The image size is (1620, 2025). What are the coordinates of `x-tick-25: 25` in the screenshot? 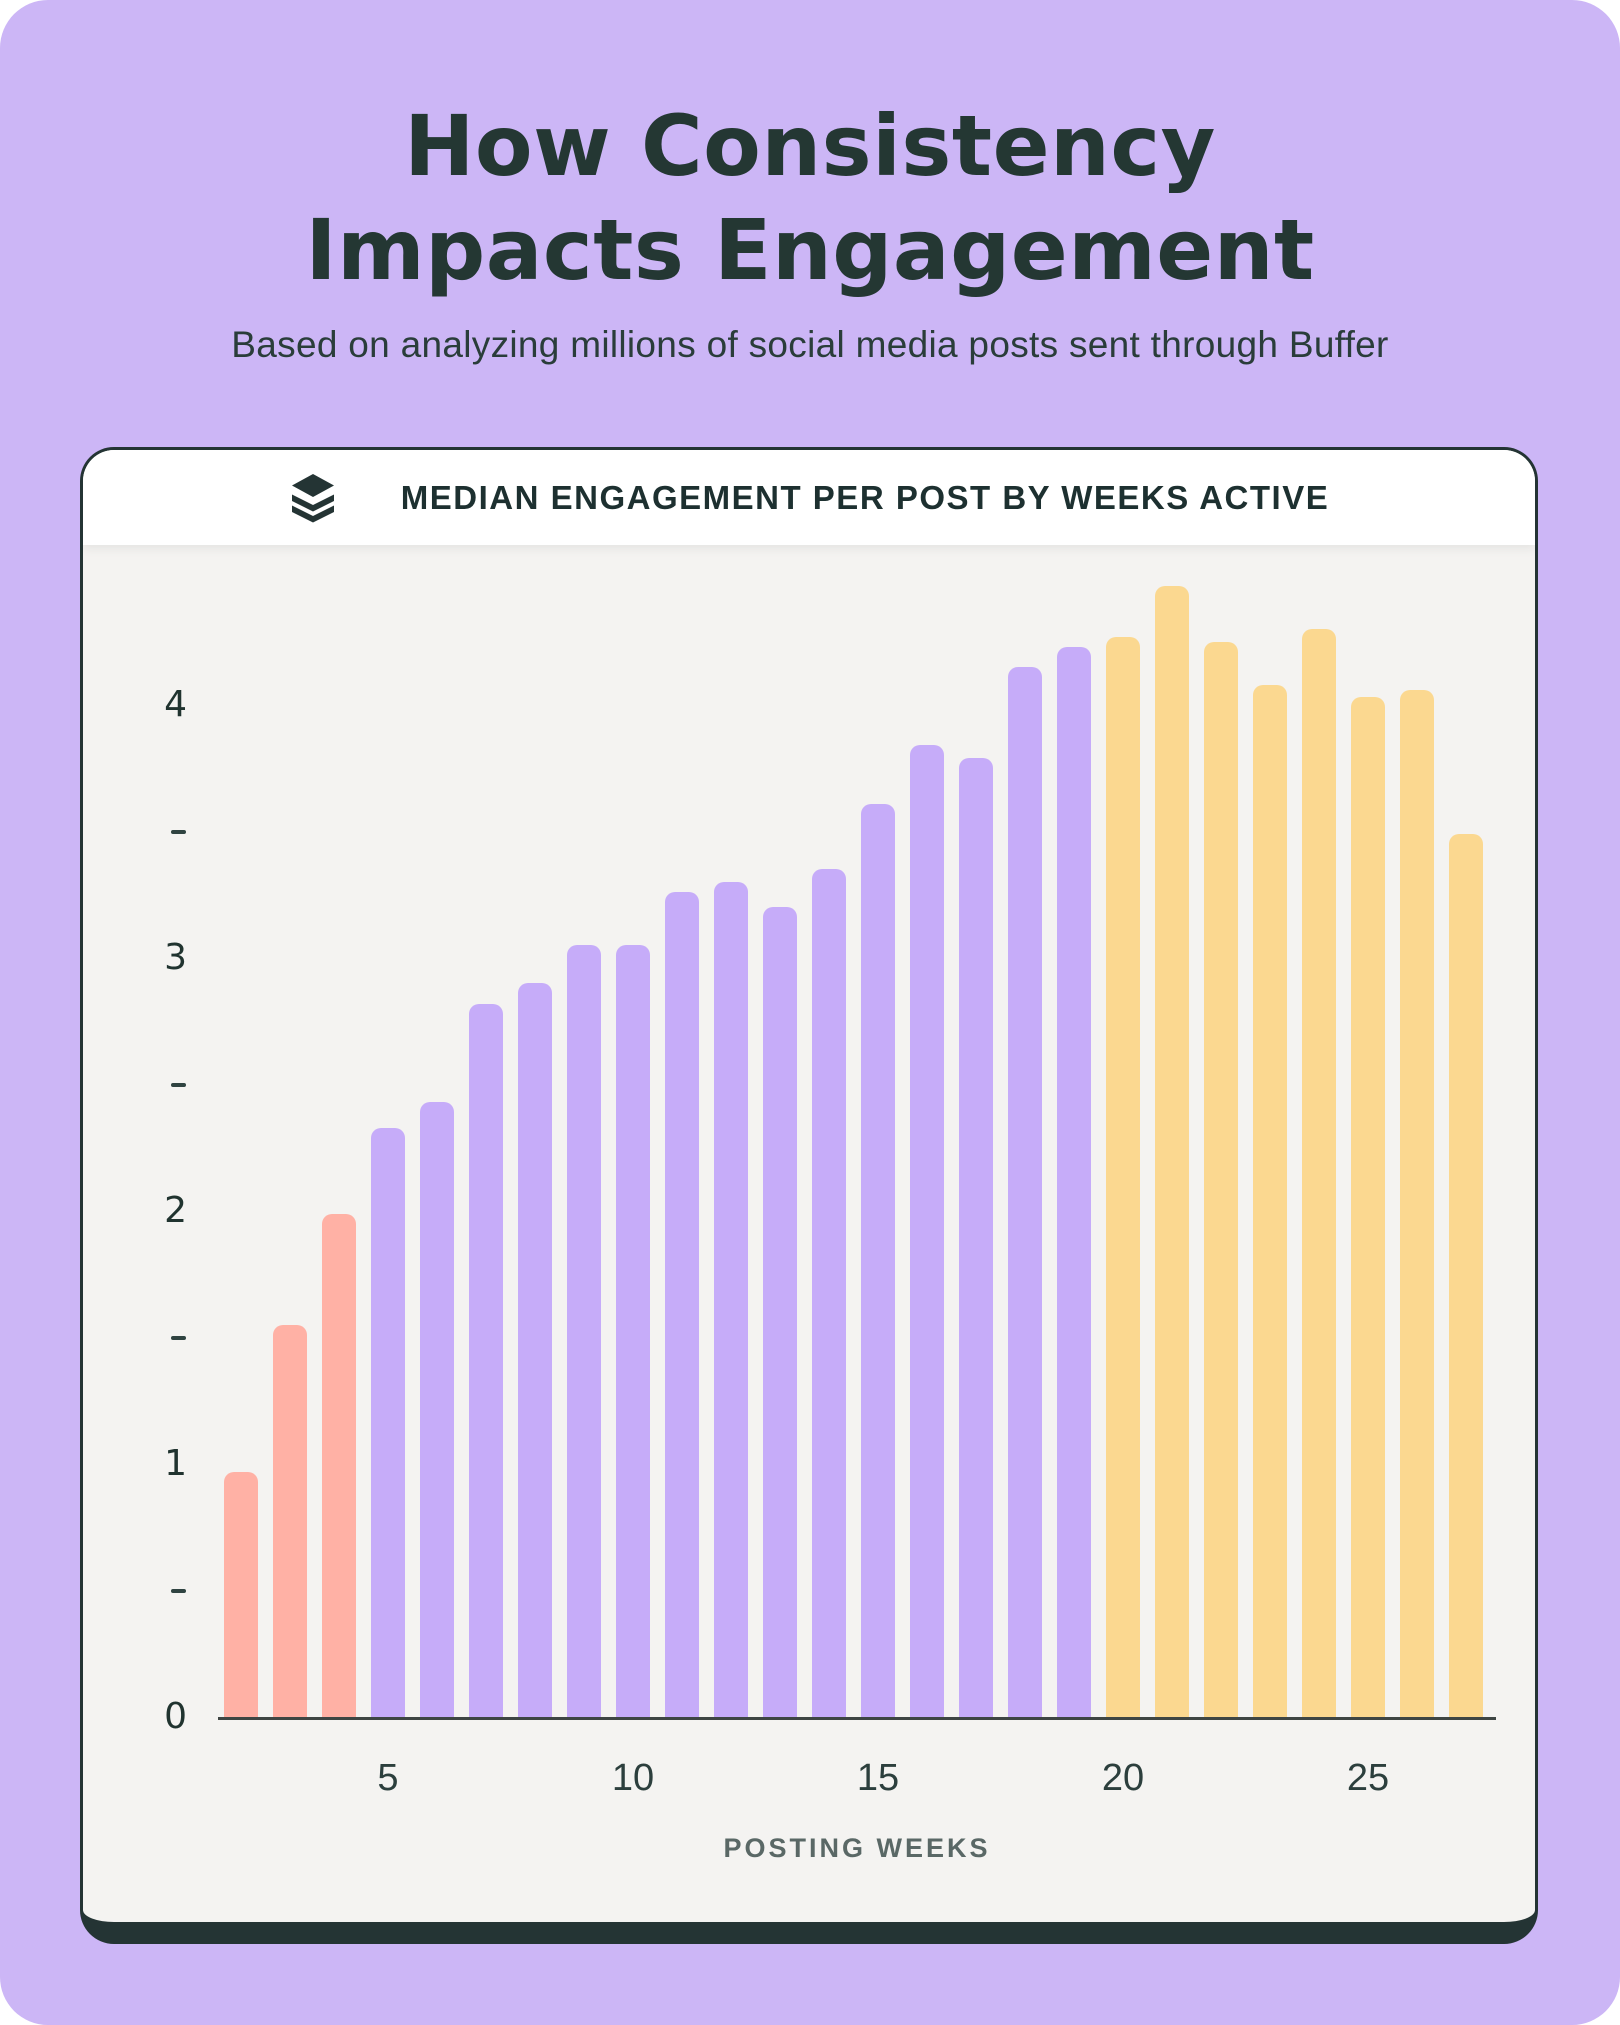 It's located at (1368, 1778).